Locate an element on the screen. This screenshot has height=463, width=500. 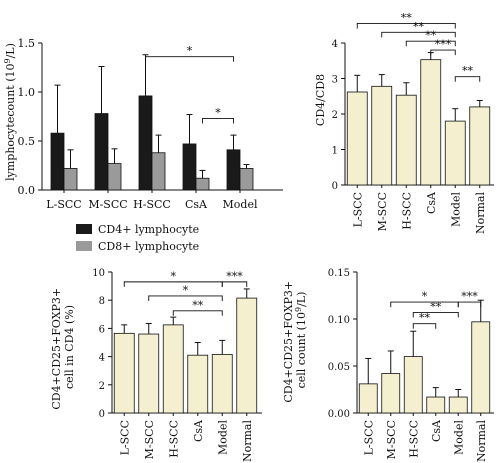
legend-swatch-cd8 is located at coordinates (84, 246).